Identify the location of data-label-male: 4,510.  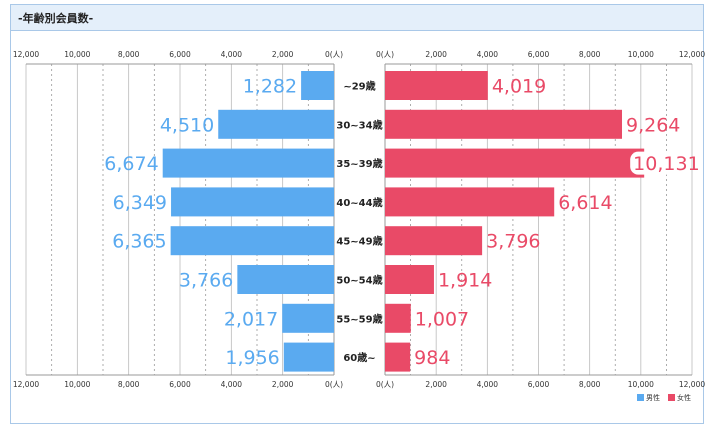
(187, 125).